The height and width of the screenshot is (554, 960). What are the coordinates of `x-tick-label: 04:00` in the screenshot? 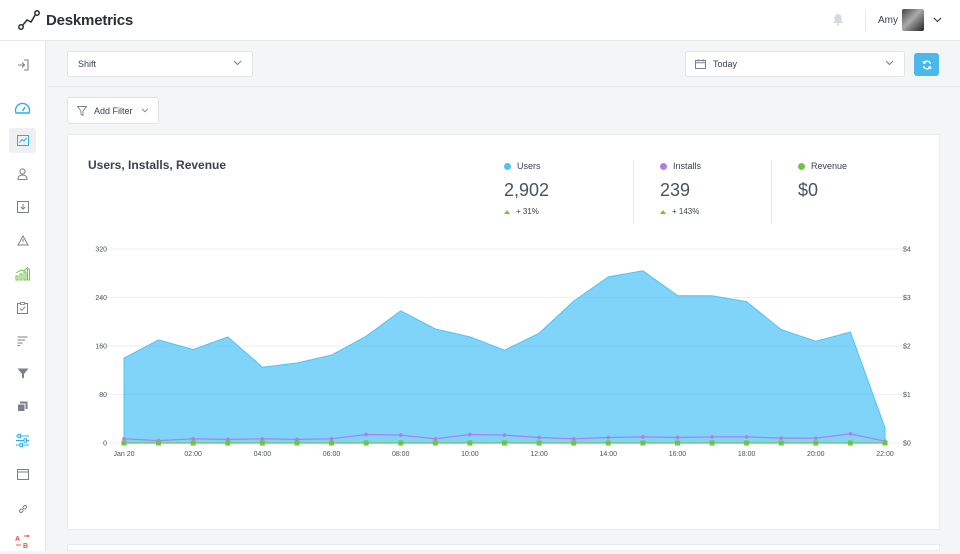 It's located at (263, 454).